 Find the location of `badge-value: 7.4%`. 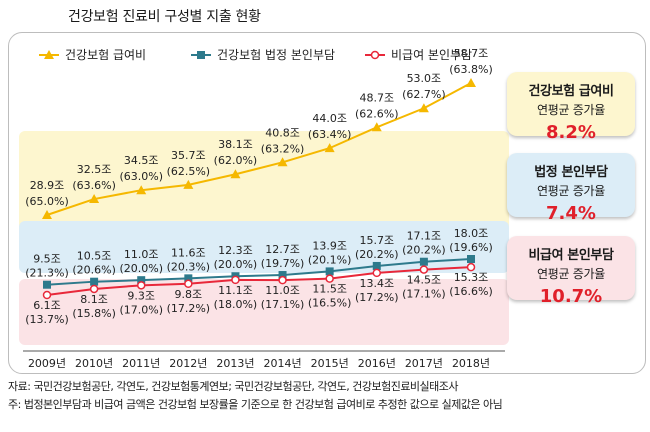

badge-value: 7.4% is located at coordinates (571, 213).